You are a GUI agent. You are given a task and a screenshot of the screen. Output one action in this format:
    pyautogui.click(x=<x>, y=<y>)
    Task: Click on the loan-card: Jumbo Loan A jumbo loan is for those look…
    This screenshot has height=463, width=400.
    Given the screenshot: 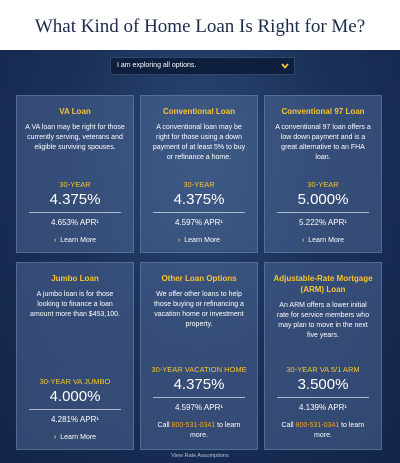 What is the action you would take?
    pyautogui.click(x=75, y=356)
    